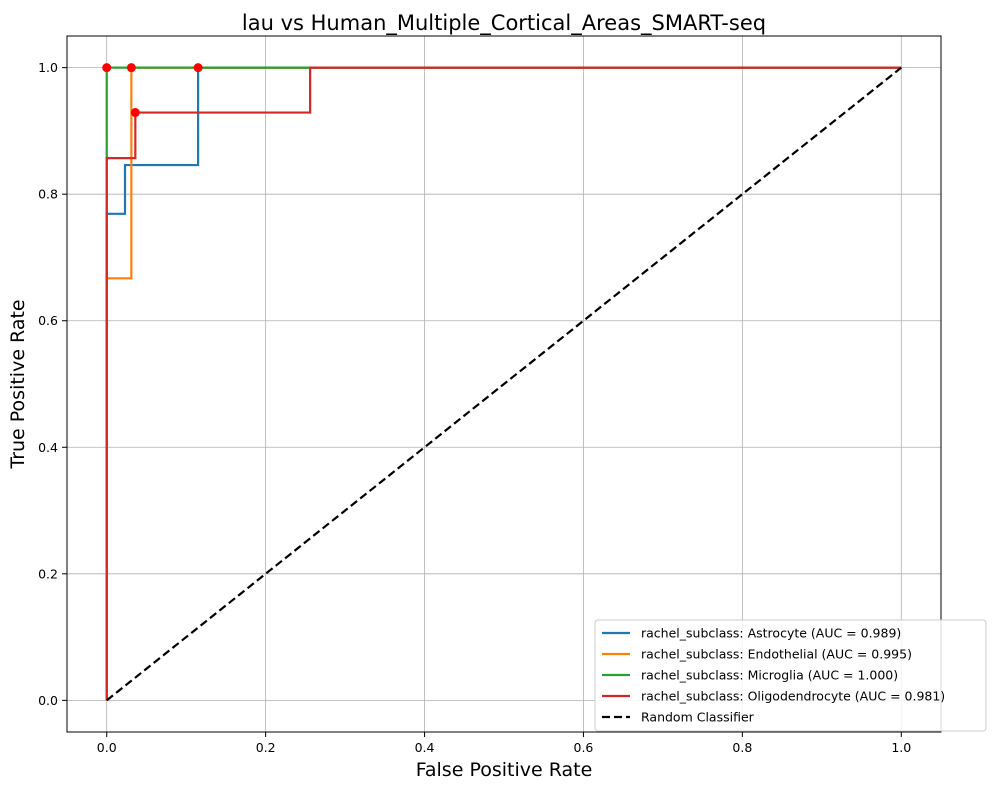 The height and width of the screenshot is (790, 994). I want to click on x-tick-label: 0.0, so click(107, 747).